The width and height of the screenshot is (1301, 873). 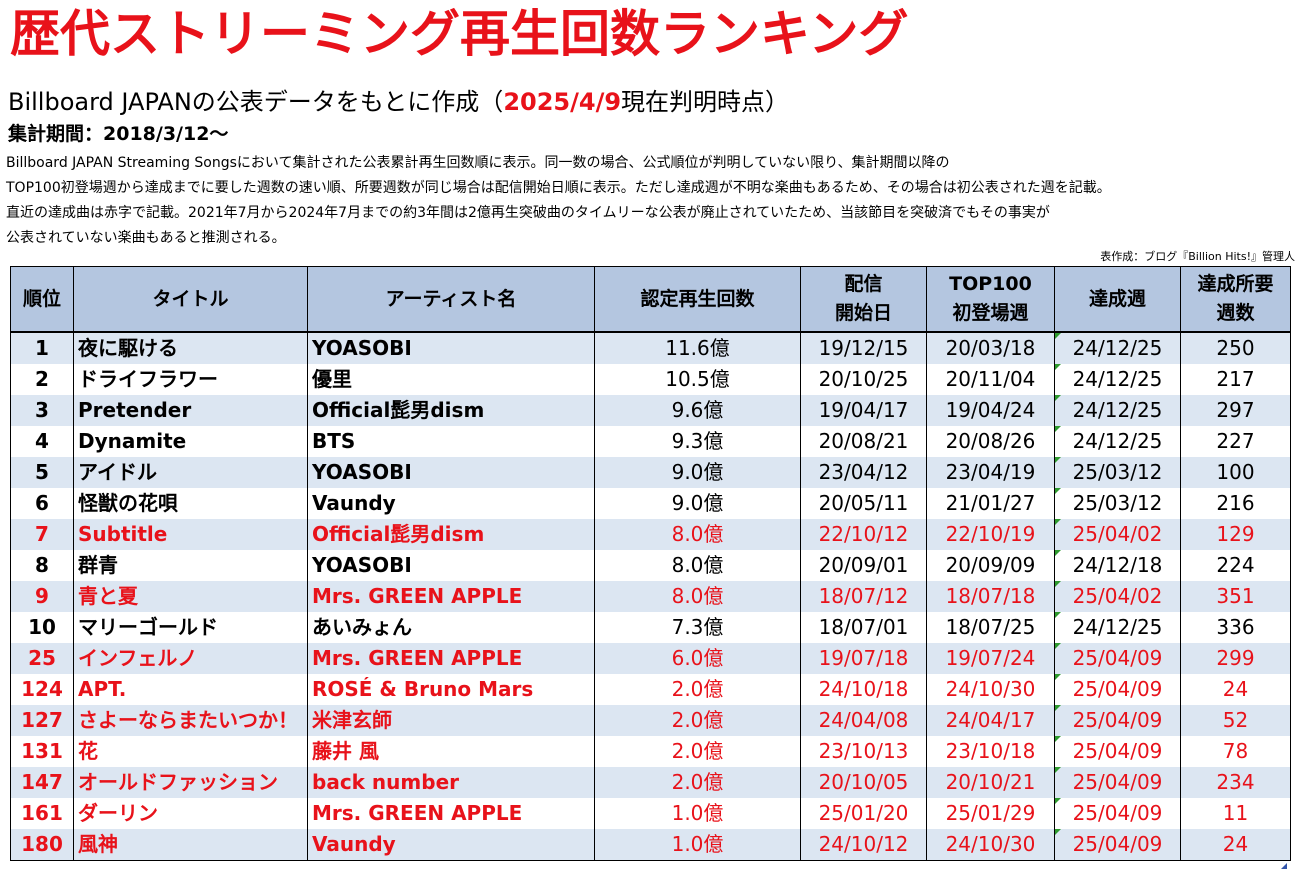 What do you see at coordinates (451, 627) in the screenshot?
I see `artist-cell: あいみょん` at bounding box center [451, 627].